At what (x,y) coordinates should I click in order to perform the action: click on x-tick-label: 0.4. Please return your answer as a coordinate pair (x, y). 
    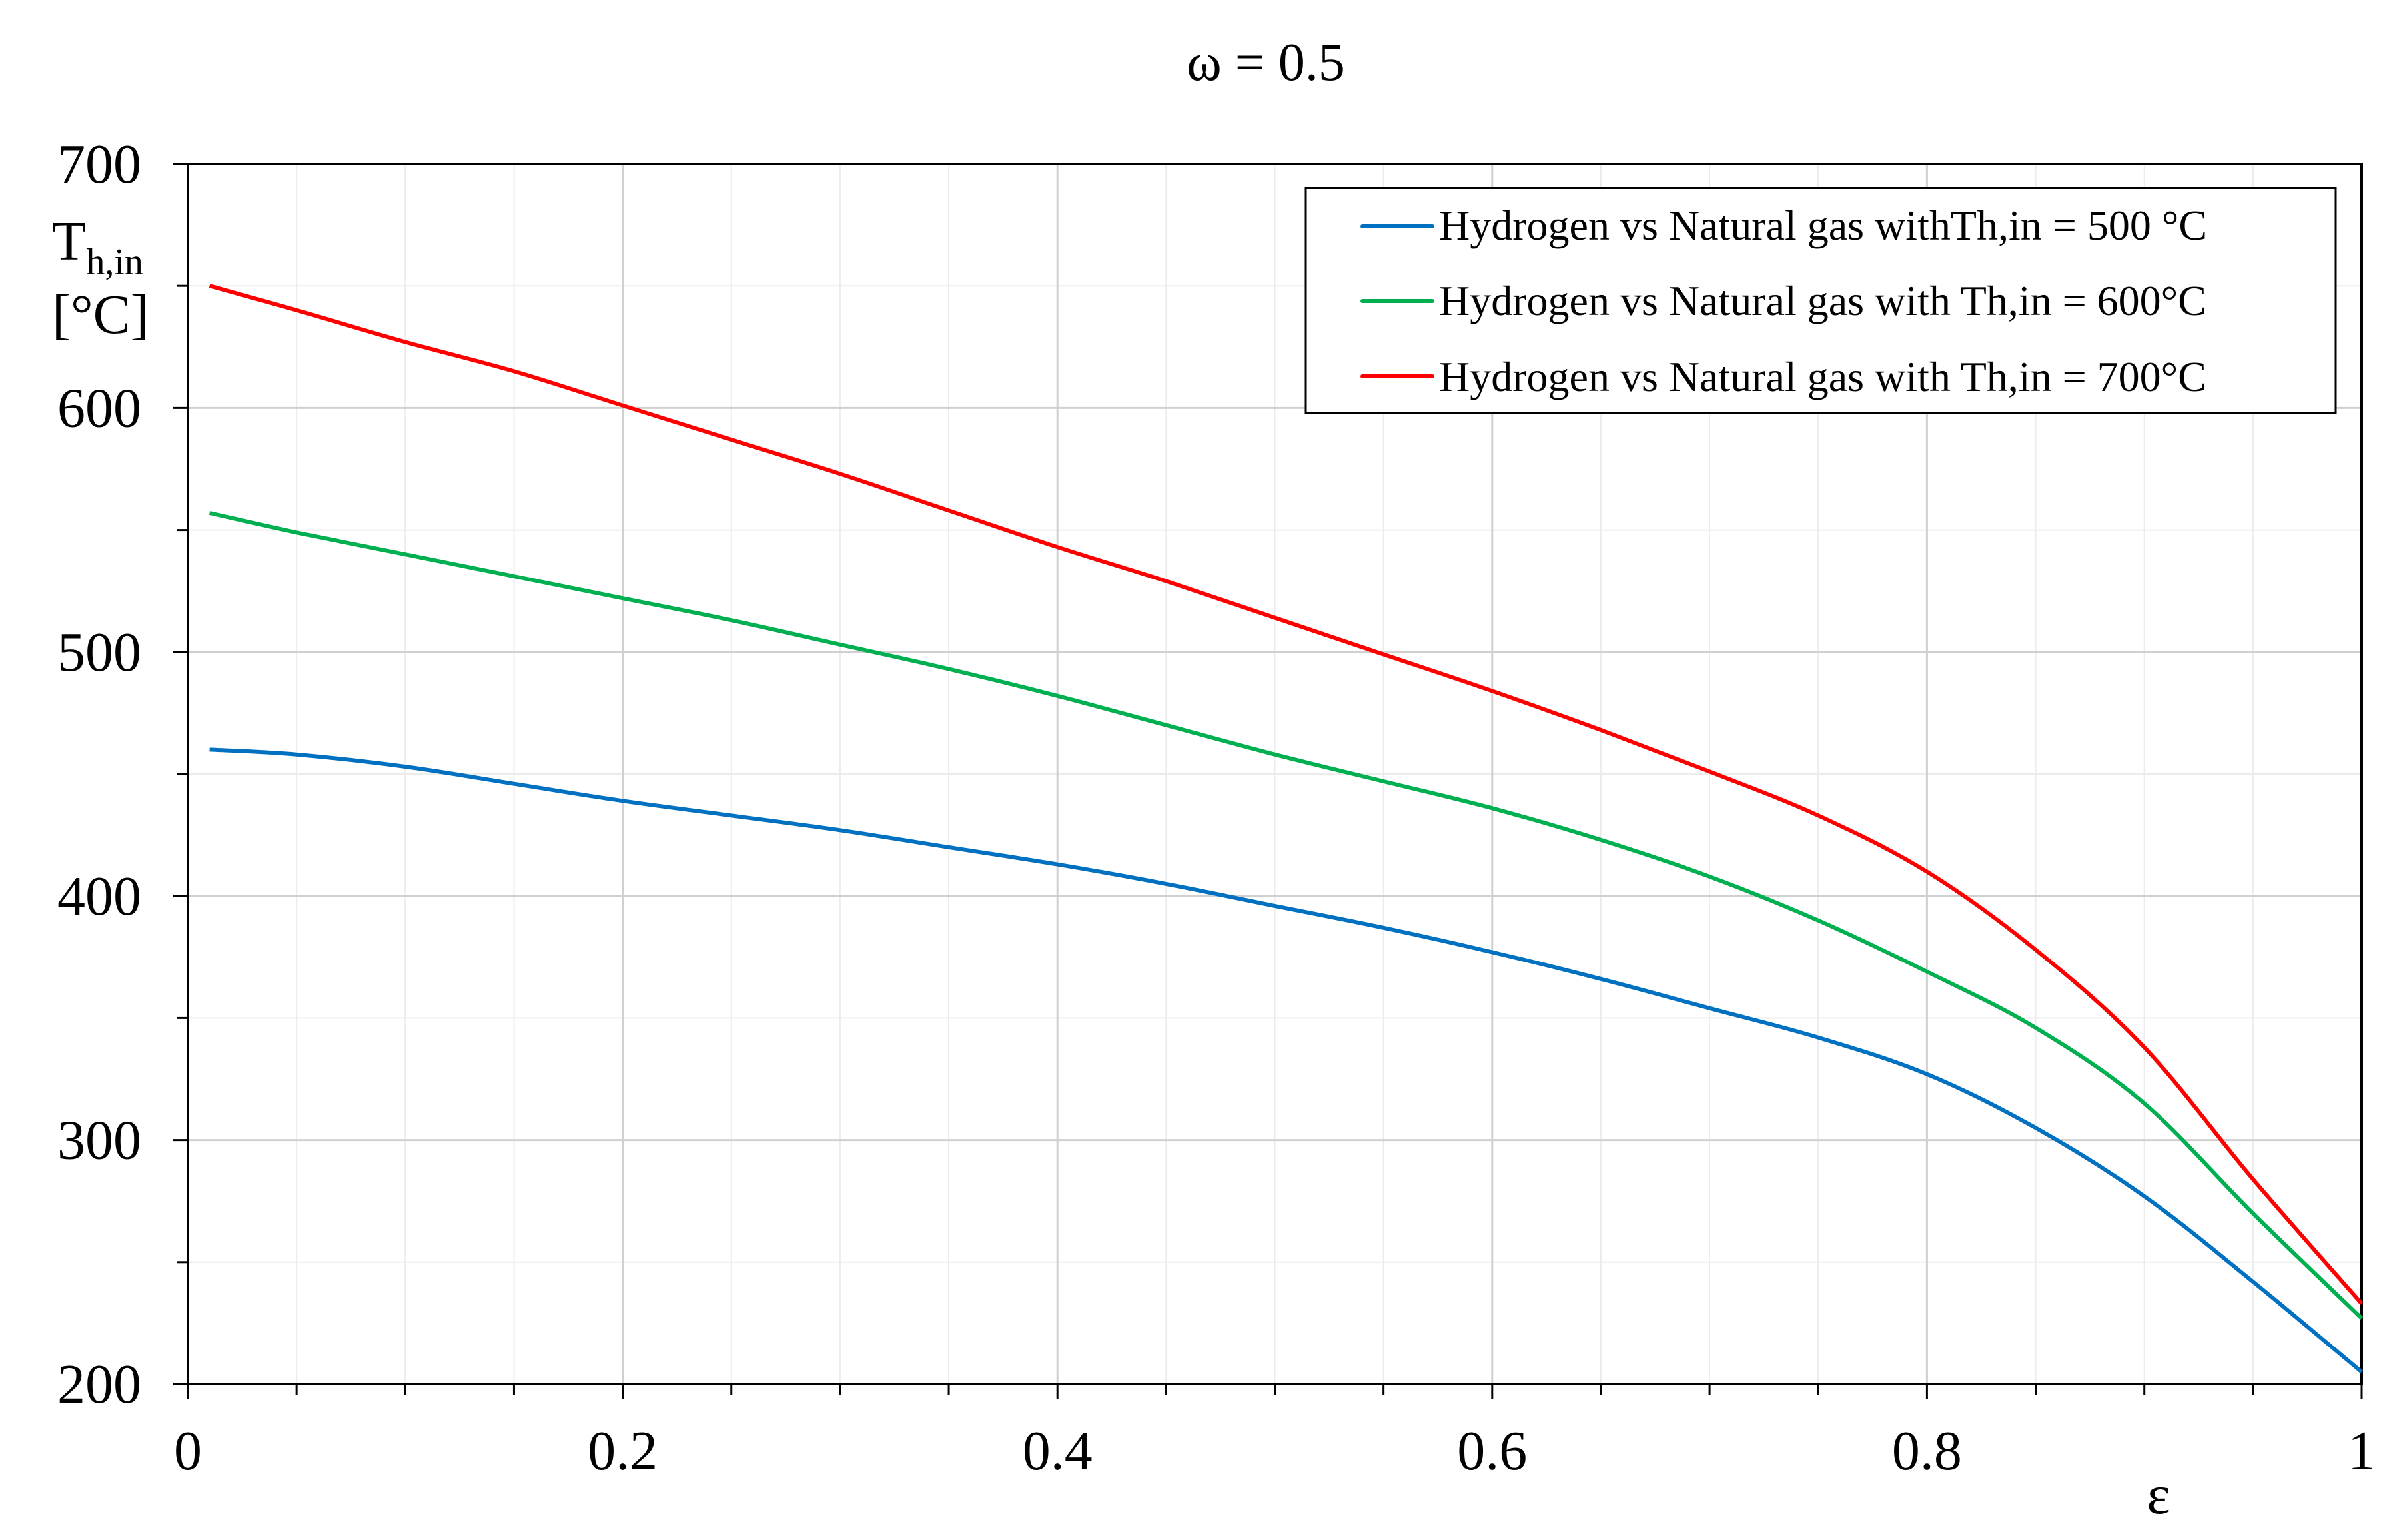
    Looking at the image, I should click on (1058, 1451).